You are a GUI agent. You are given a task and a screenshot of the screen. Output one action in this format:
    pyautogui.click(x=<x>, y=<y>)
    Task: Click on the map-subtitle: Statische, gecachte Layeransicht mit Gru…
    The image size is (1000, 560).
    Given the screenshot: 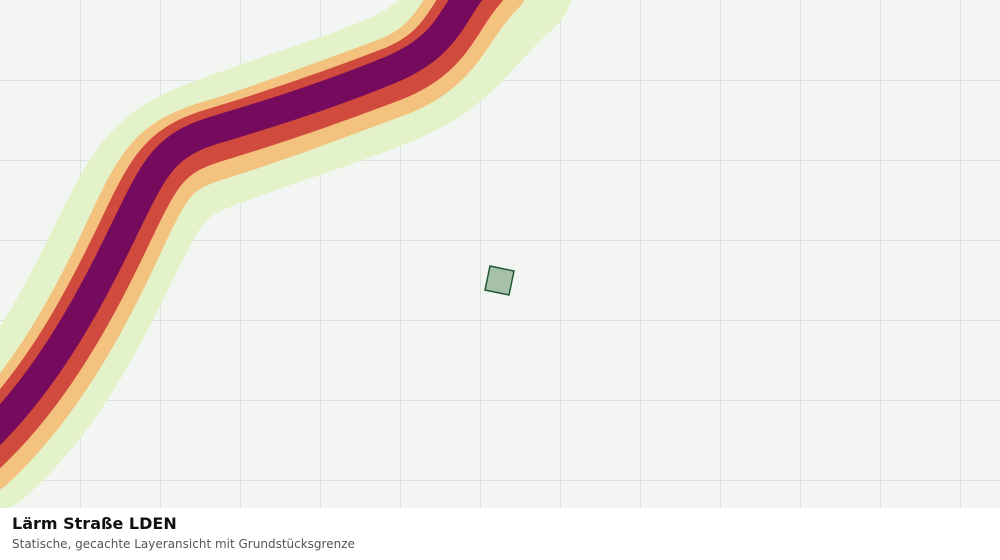 What is the action you would take?
    pyautogui.click(x=183, y=544)
    